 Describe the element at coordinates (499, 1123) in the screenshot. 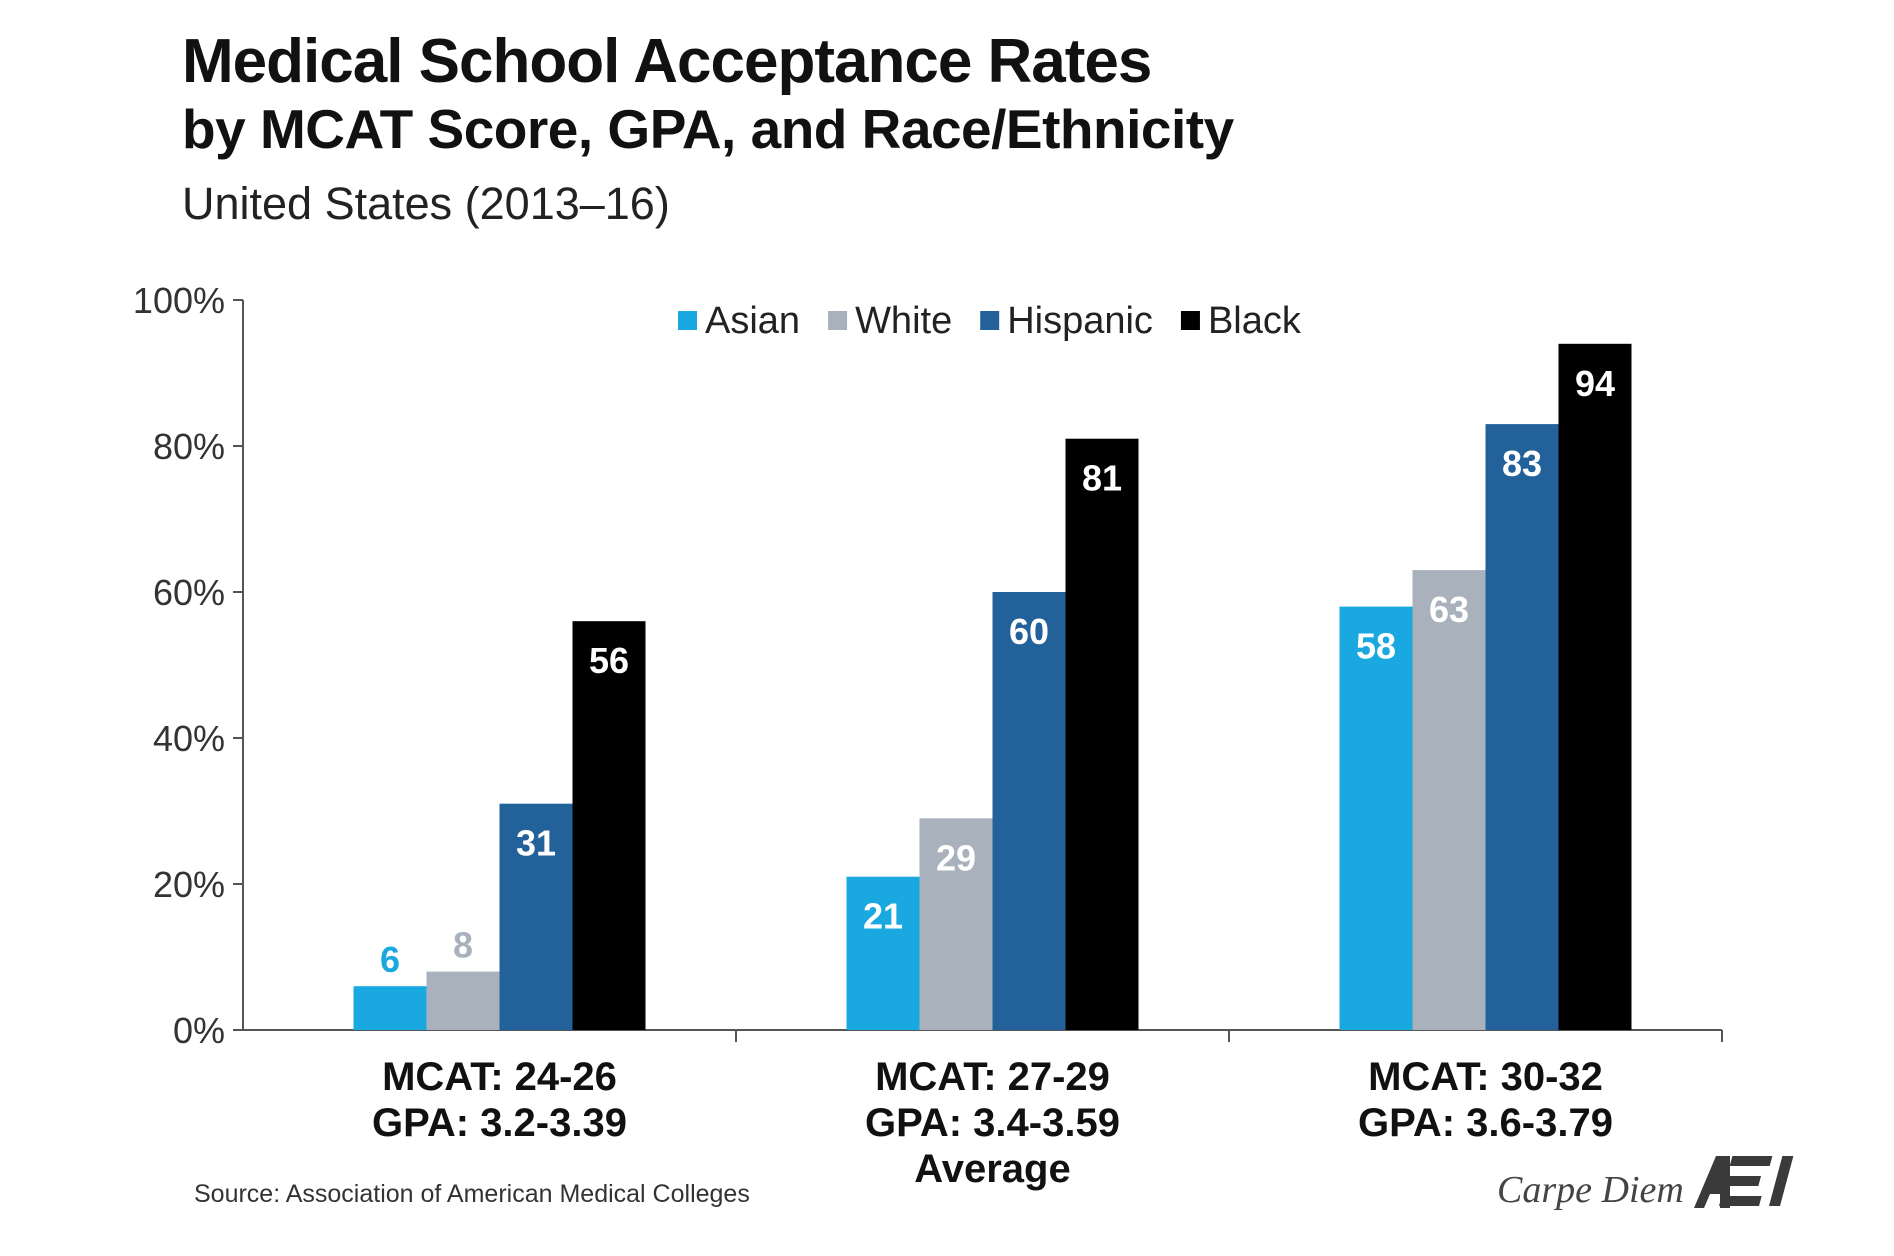

I see `x-category-label: GPA: 3.2-3.39` at that location.